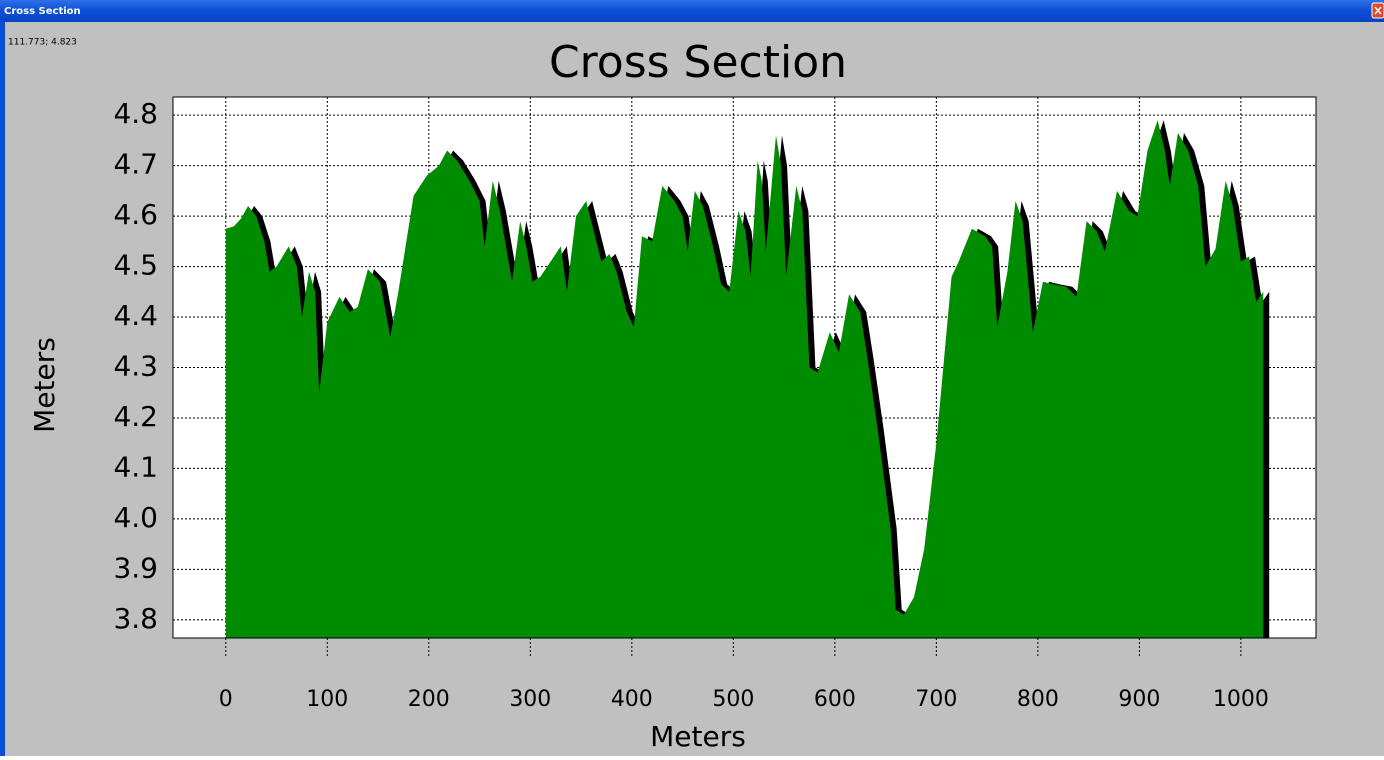 This screenshot has width=1384, height=760. I want to click on y-tick-label: 4.7, so click(135, 164).